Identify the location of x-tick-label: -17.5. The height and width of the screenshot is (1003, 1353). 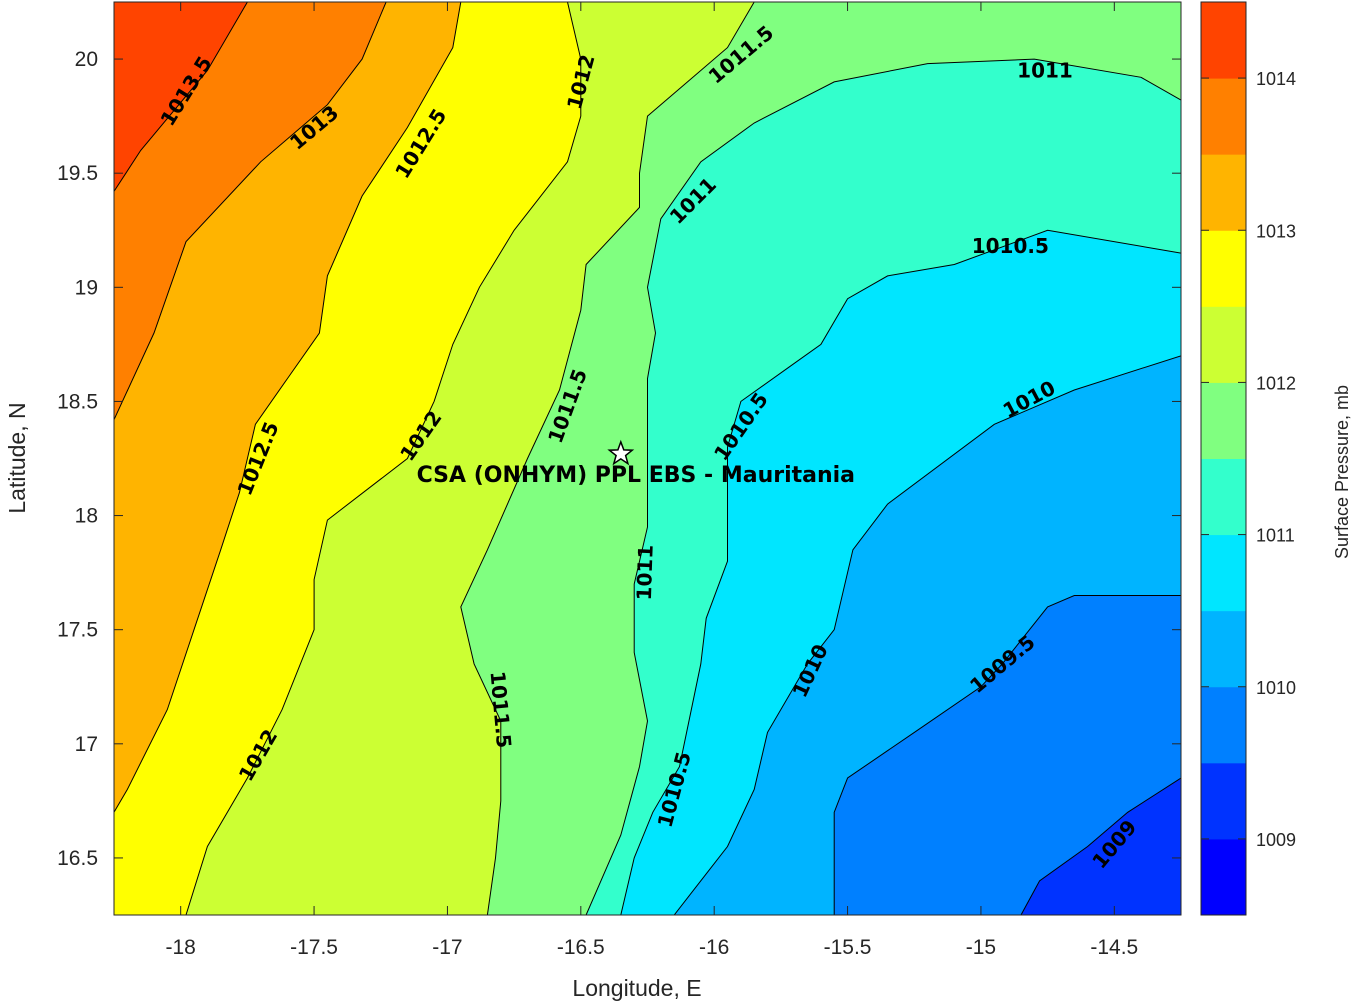
(314, 947).